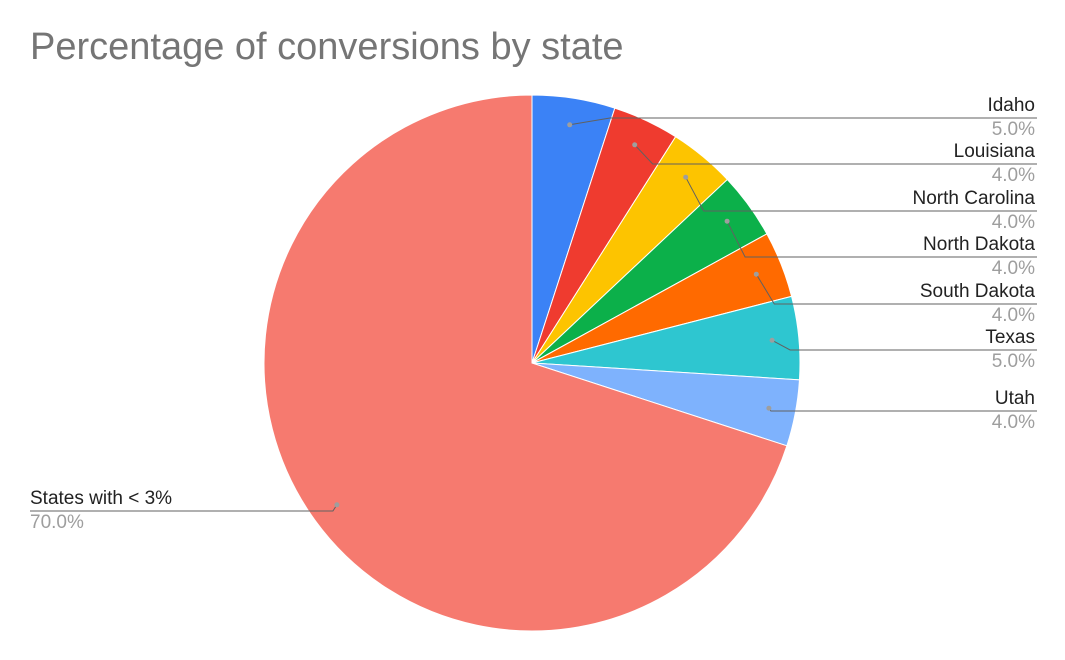 The width and height of the screenshot is (1065, 660). Describe the element at coordinates (995, 151) in the screenshot. I see `slice-label-louisiana: Louisiana` at that location.